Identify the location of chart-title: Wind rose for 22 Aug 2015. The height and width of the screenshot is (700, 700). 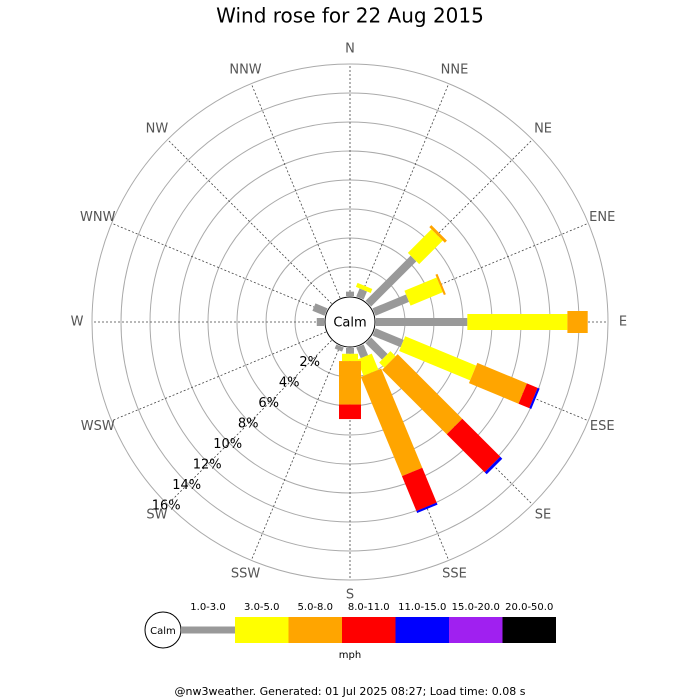
(350, 16).